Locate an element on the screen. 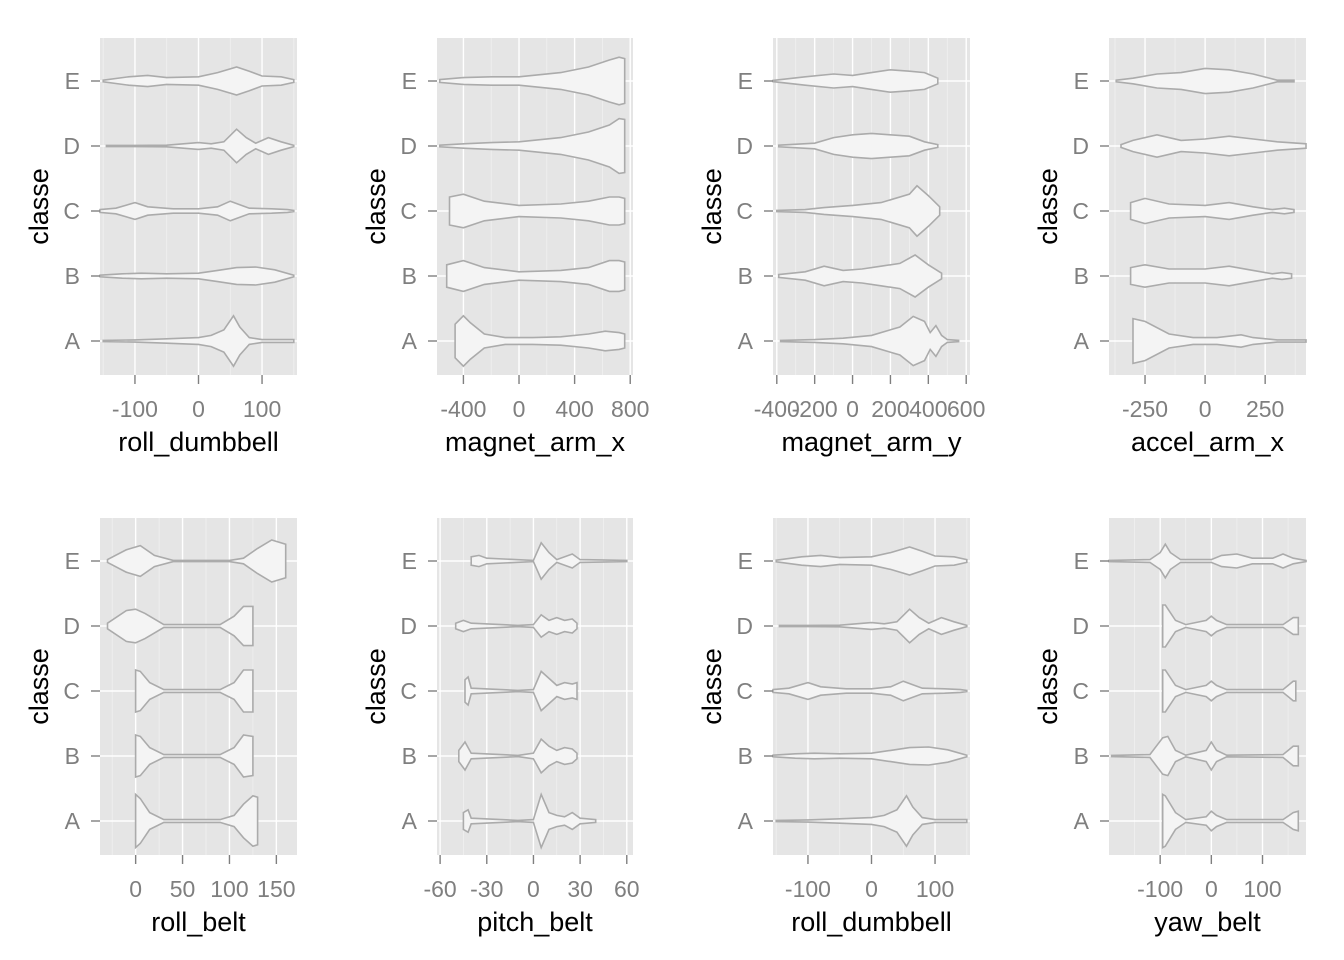 The height and width of the screenshot is (960, 1344). x-tick-label: -250 is located at coordinates (1145, 409).